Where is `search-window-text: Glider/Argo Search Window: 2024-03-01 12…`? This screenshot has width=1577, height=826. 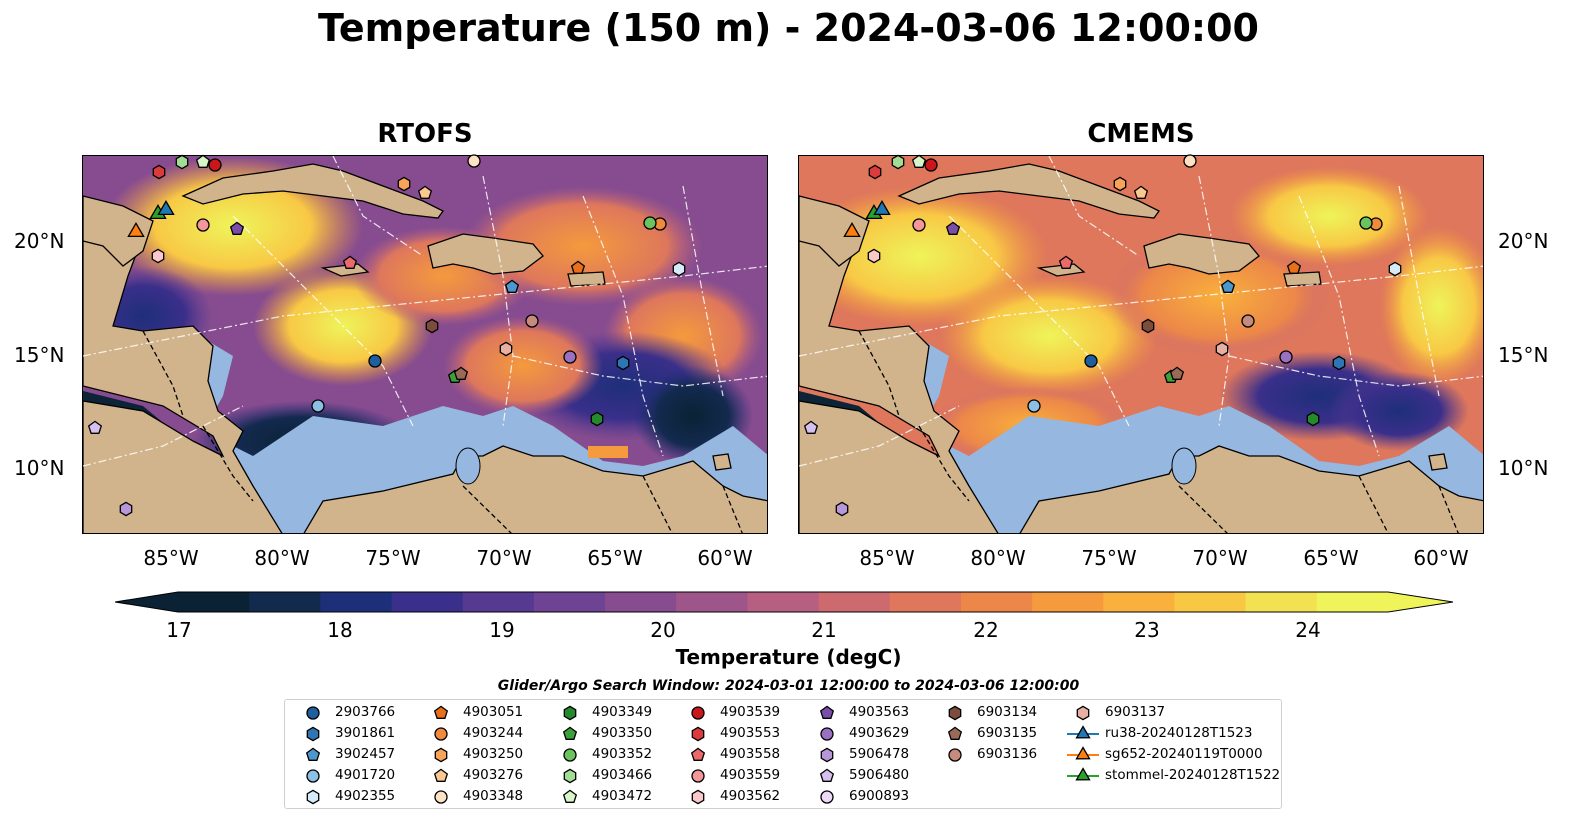 search-window-text: Glider/Argo Search Window: 2024-03-01 12… is located at coordinates (788, 686).